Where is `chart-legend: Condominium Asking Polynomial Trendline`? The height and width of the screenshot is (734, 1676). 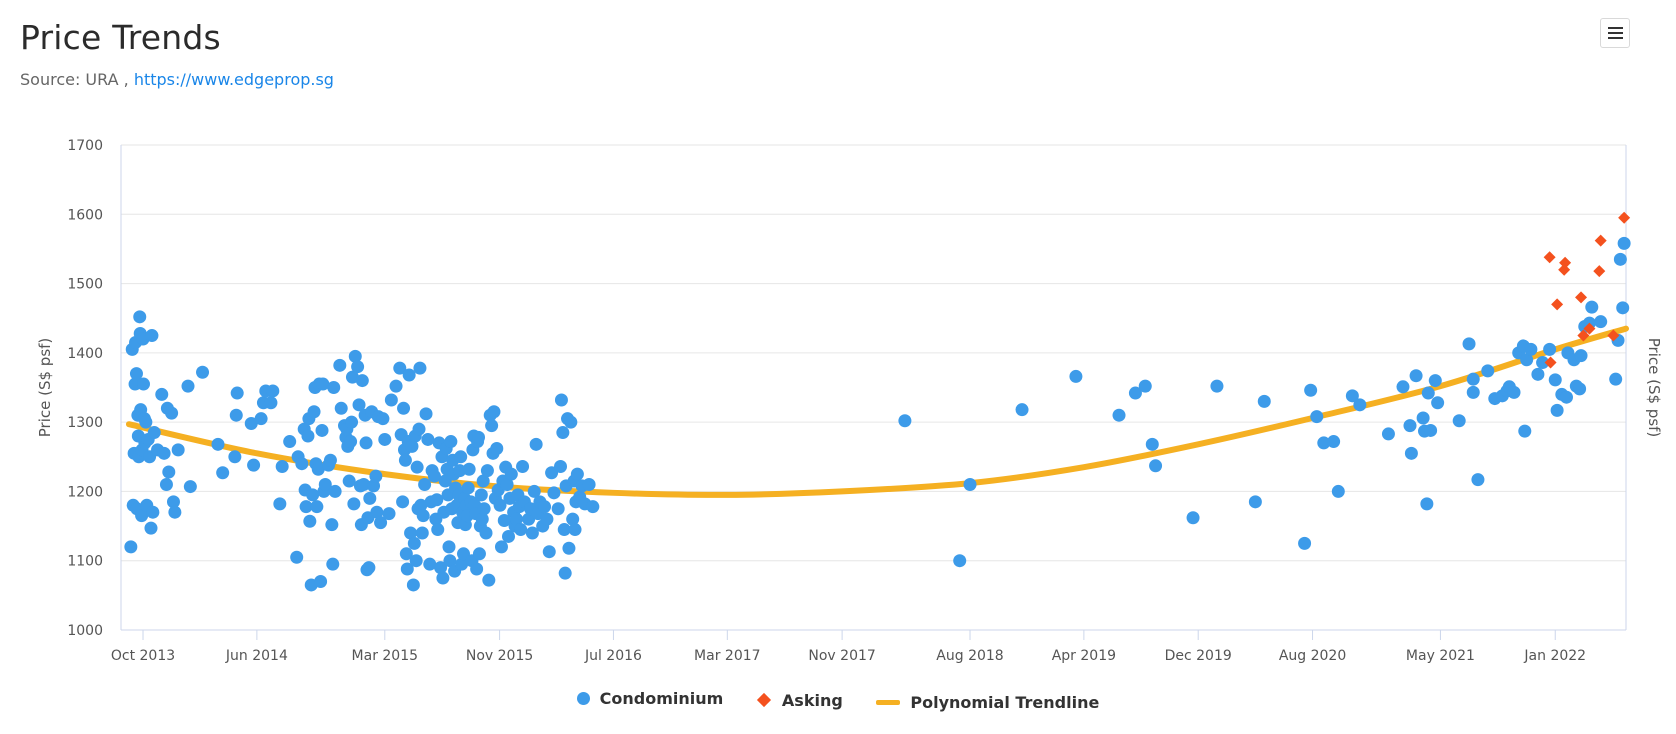 chart-legend: Condominium Asking Polynomial Trendline is located at coordinates (838, 700).